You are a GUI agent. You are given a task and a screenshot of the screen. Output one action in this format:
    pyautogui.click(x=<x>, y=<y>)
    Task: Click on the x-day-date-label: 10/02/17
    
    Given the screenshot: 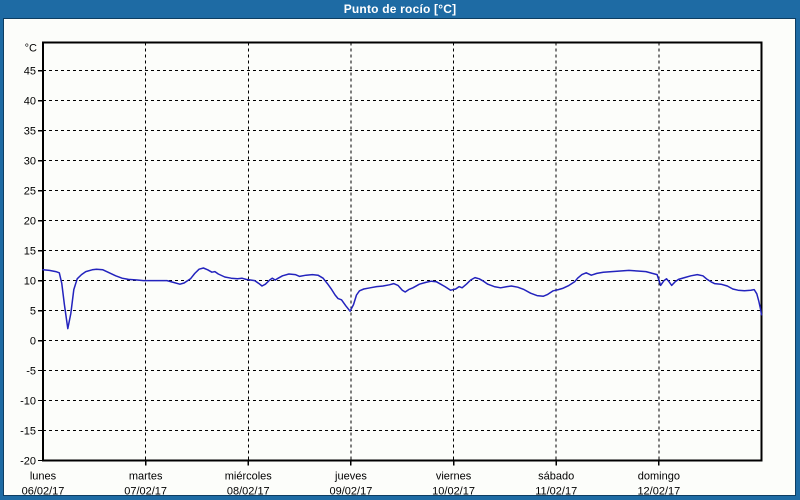 What is the action you would take?
    pyautogui.click(x=453, y=492)
    